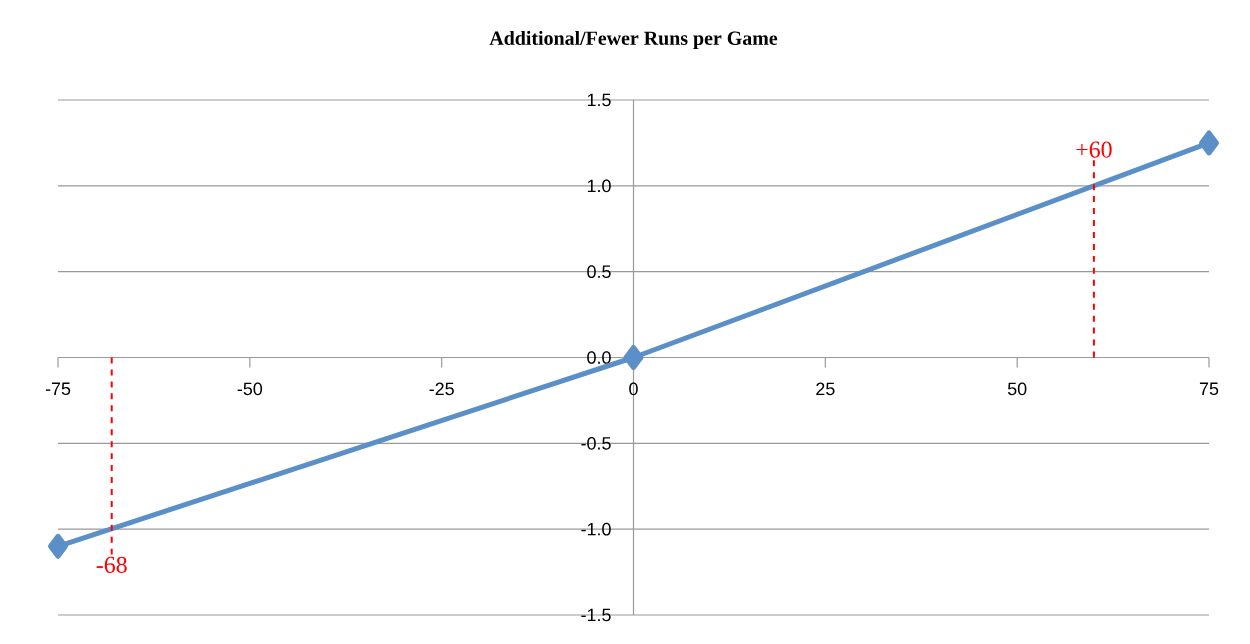 The image size is (1250, 644). What do you see at coordinates (825, 389) in the screenshot?
I see `x-tick-label: 25` at bounding box center [825, 389].